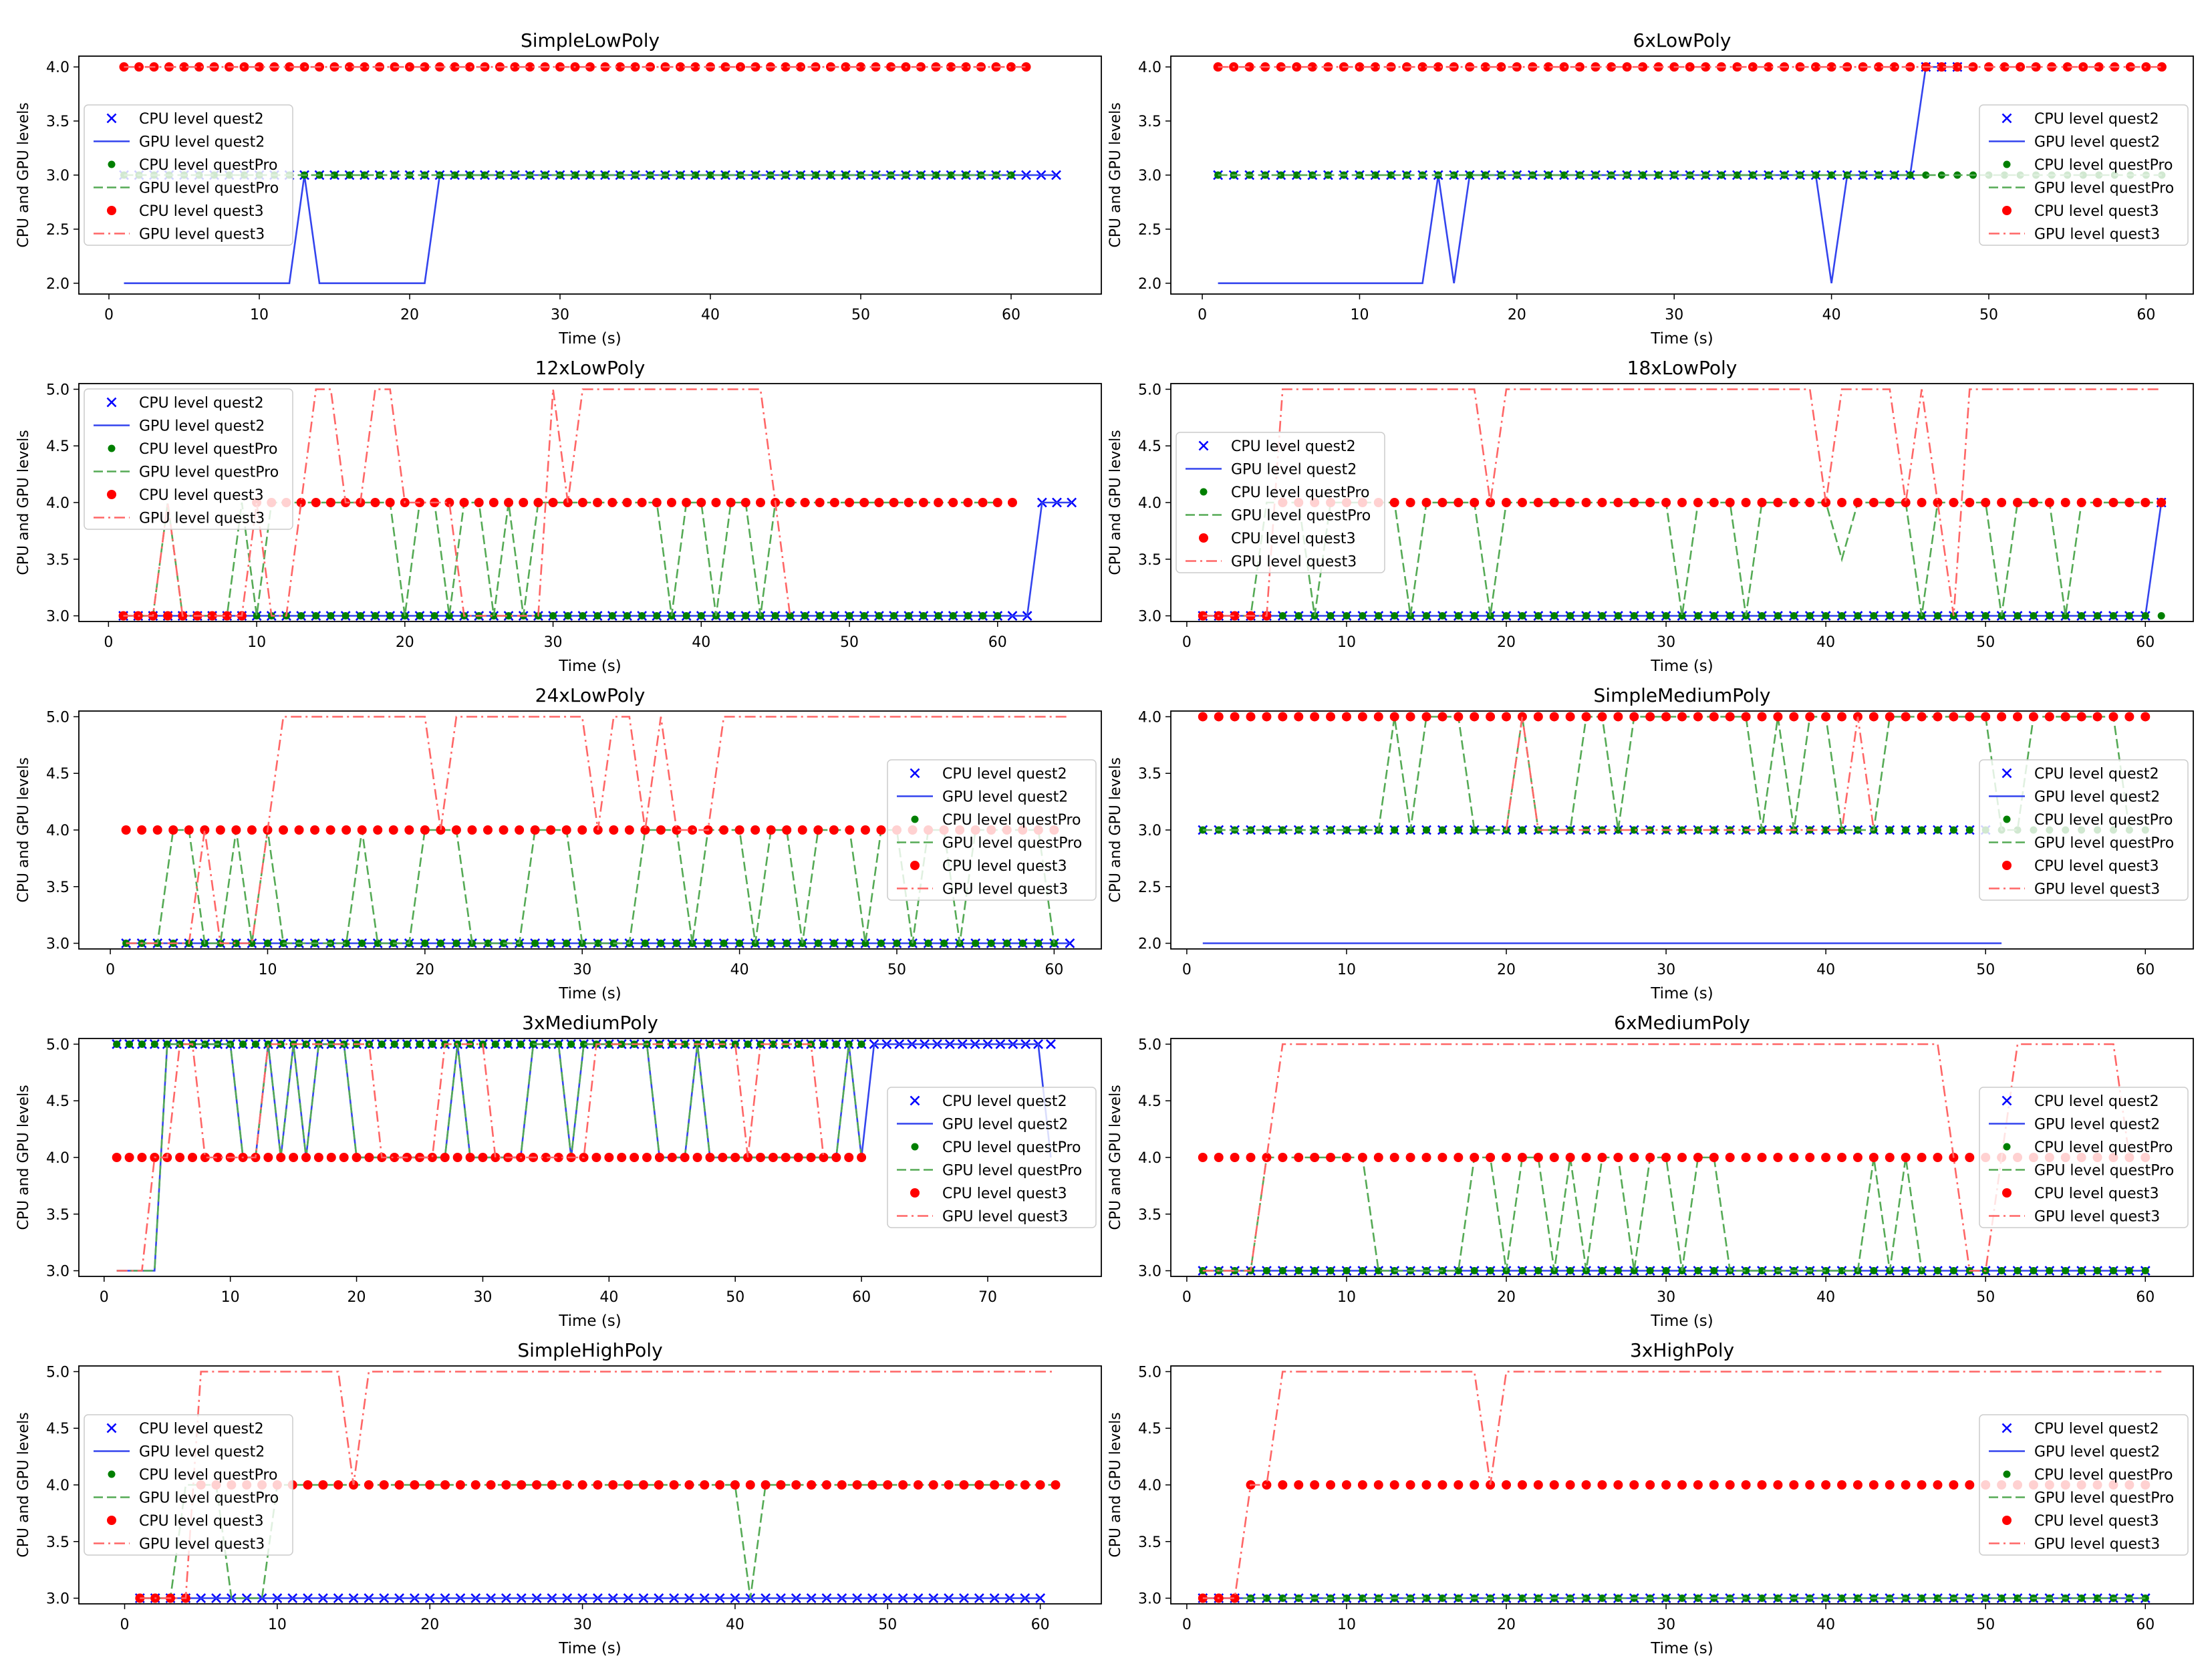  What do you see at coordinates (409, 315) in the screenshot?
I see `x-tick-label: 20` at bounding box center [409, 315].